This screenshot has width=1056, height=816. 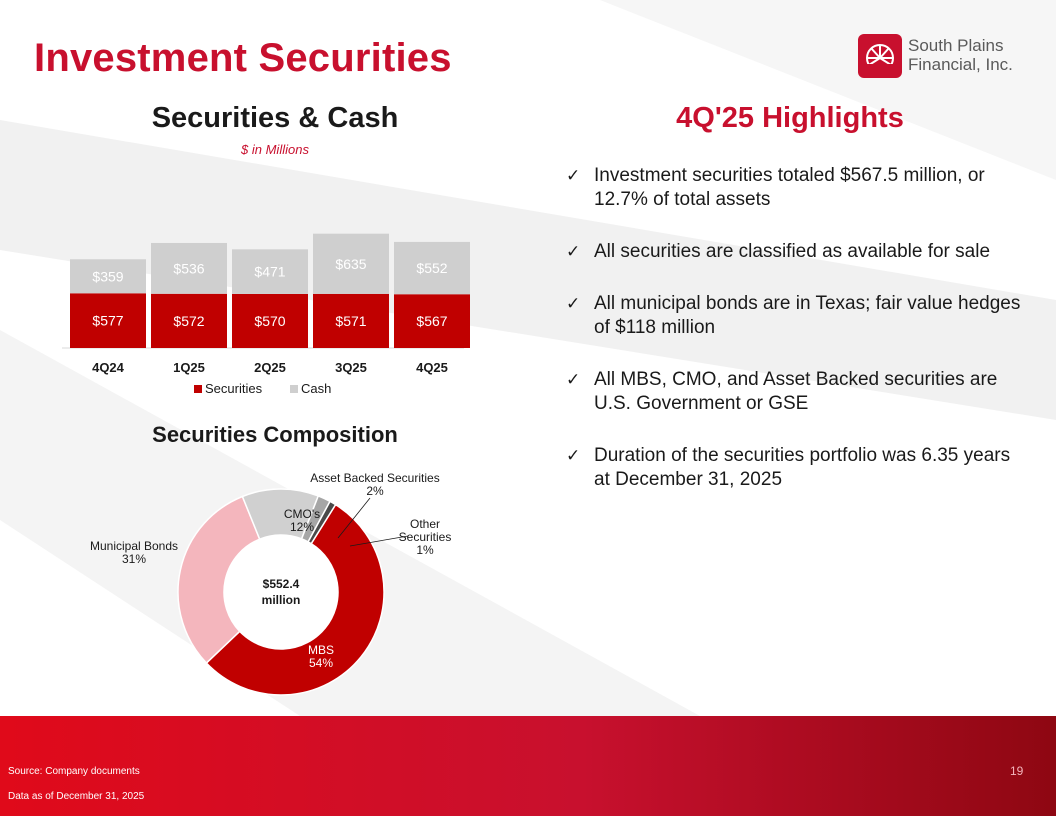 I want to click on logo-line-1: South Plains, so click(x=956, y=45).